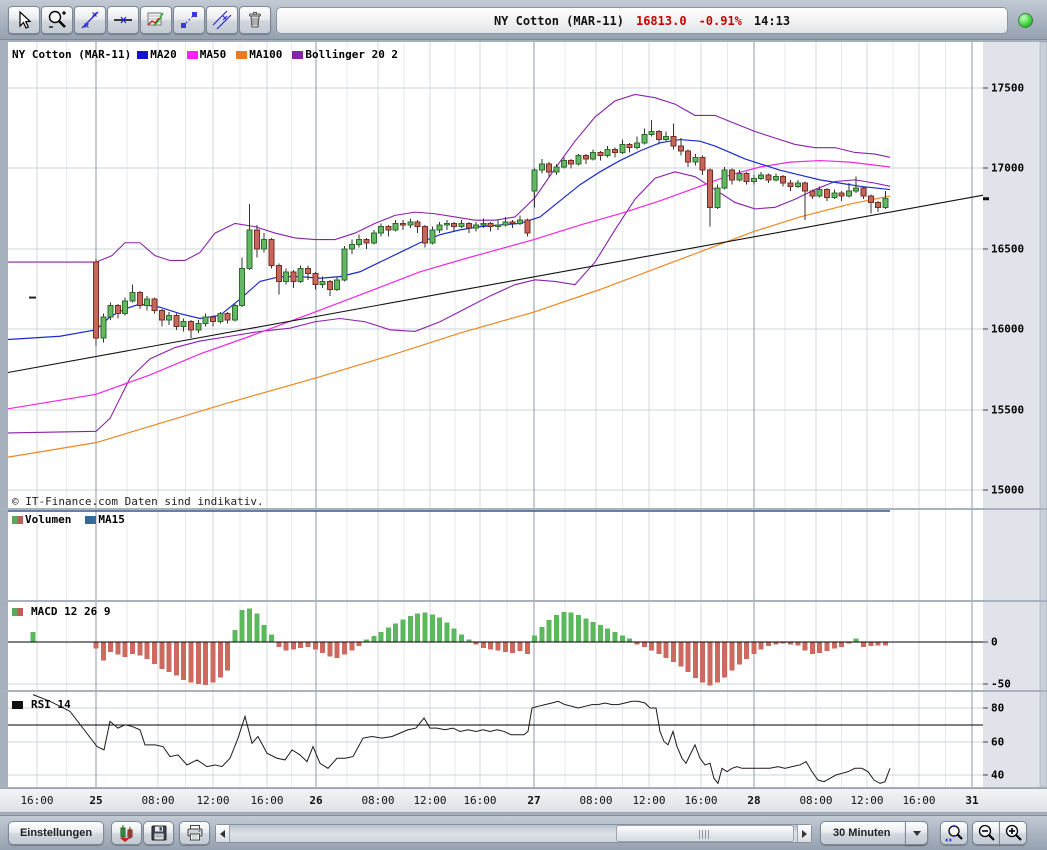 Image resolution: width=1047 pixels, height=850 pixels. I want to click on trash-icon, so click(255, 19).